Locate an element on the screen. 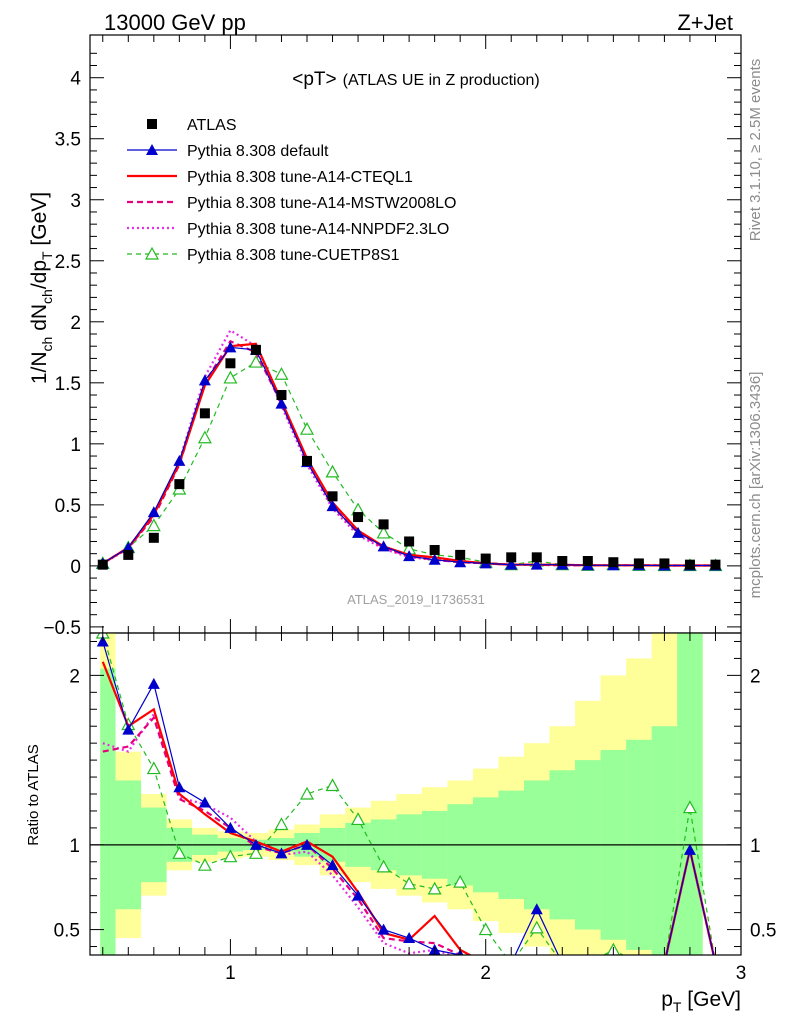  y-tick-label: 2.5 is located at coordinates (68, 262).